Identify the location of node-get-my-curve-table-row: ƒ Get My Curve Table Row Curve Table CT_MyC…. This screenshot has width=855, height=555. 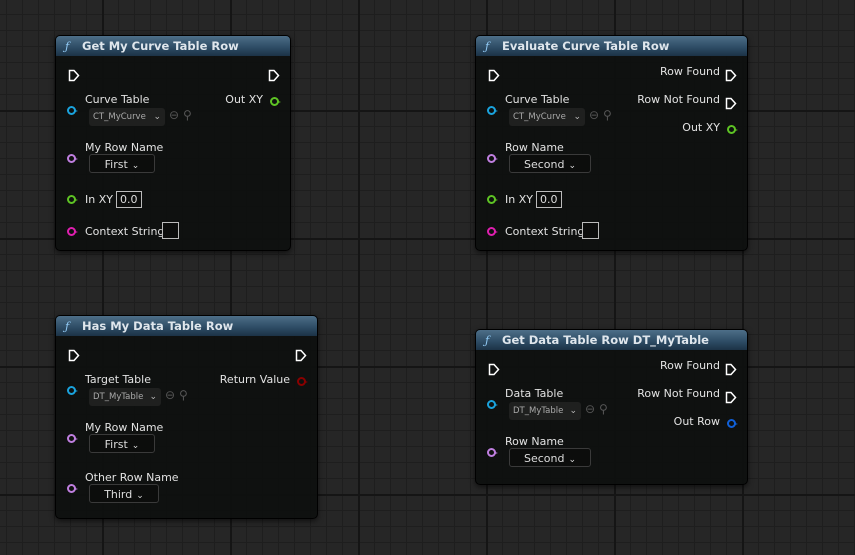
(173, 143).